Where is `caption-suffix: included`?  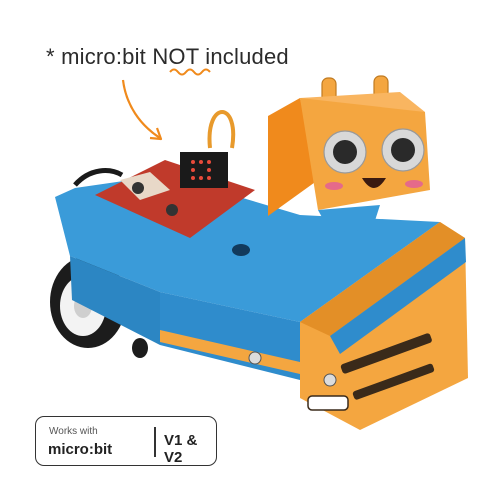 caption-suffix: included is located at coordinates (243, 56).